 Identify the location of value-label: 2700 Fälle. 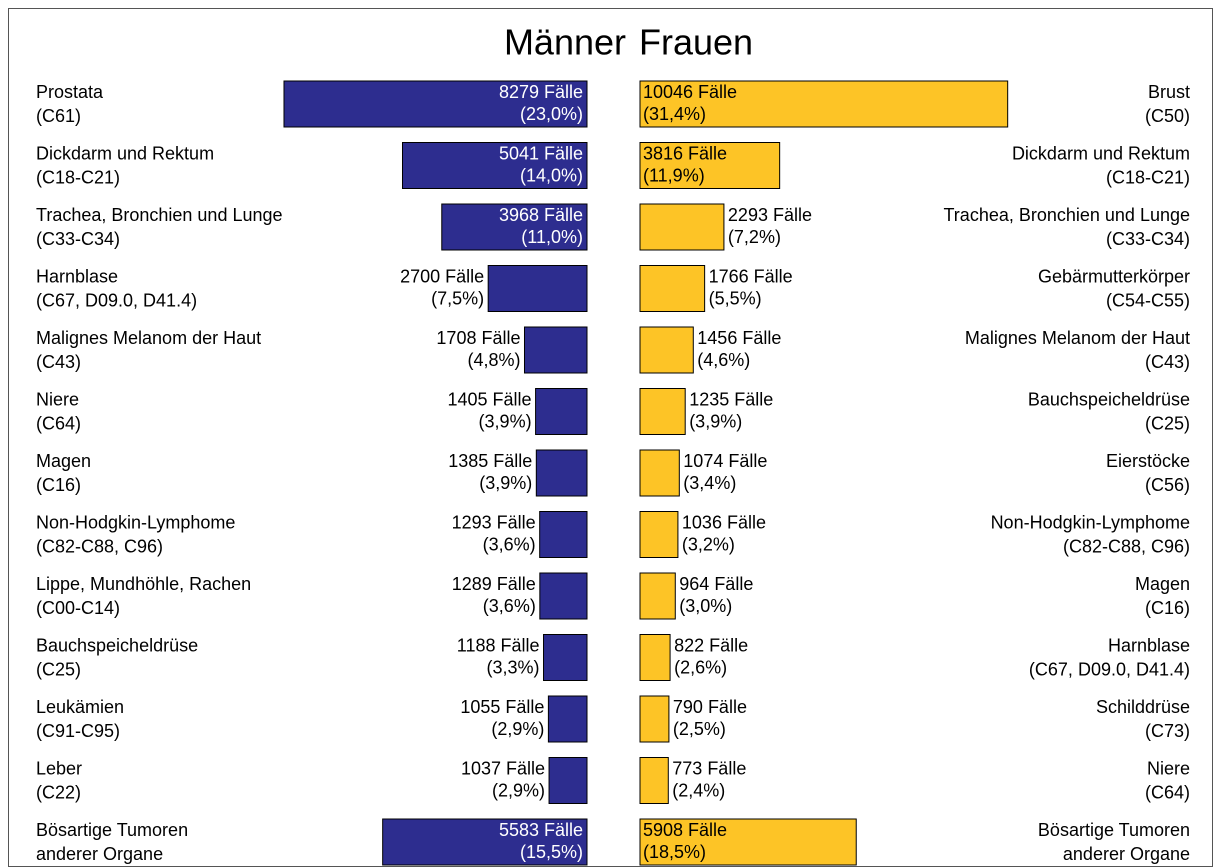
(442, 276).